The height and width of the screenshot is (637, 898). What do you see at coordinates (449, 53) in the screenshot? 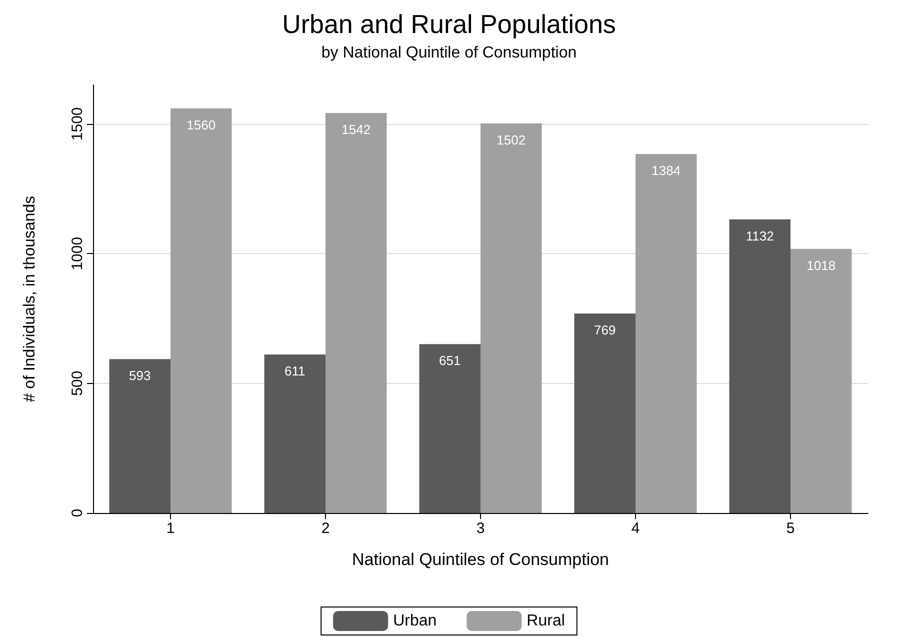
I see `chart-subtitle: by National Quintile of Consumption` at bounding box center [449, 53].